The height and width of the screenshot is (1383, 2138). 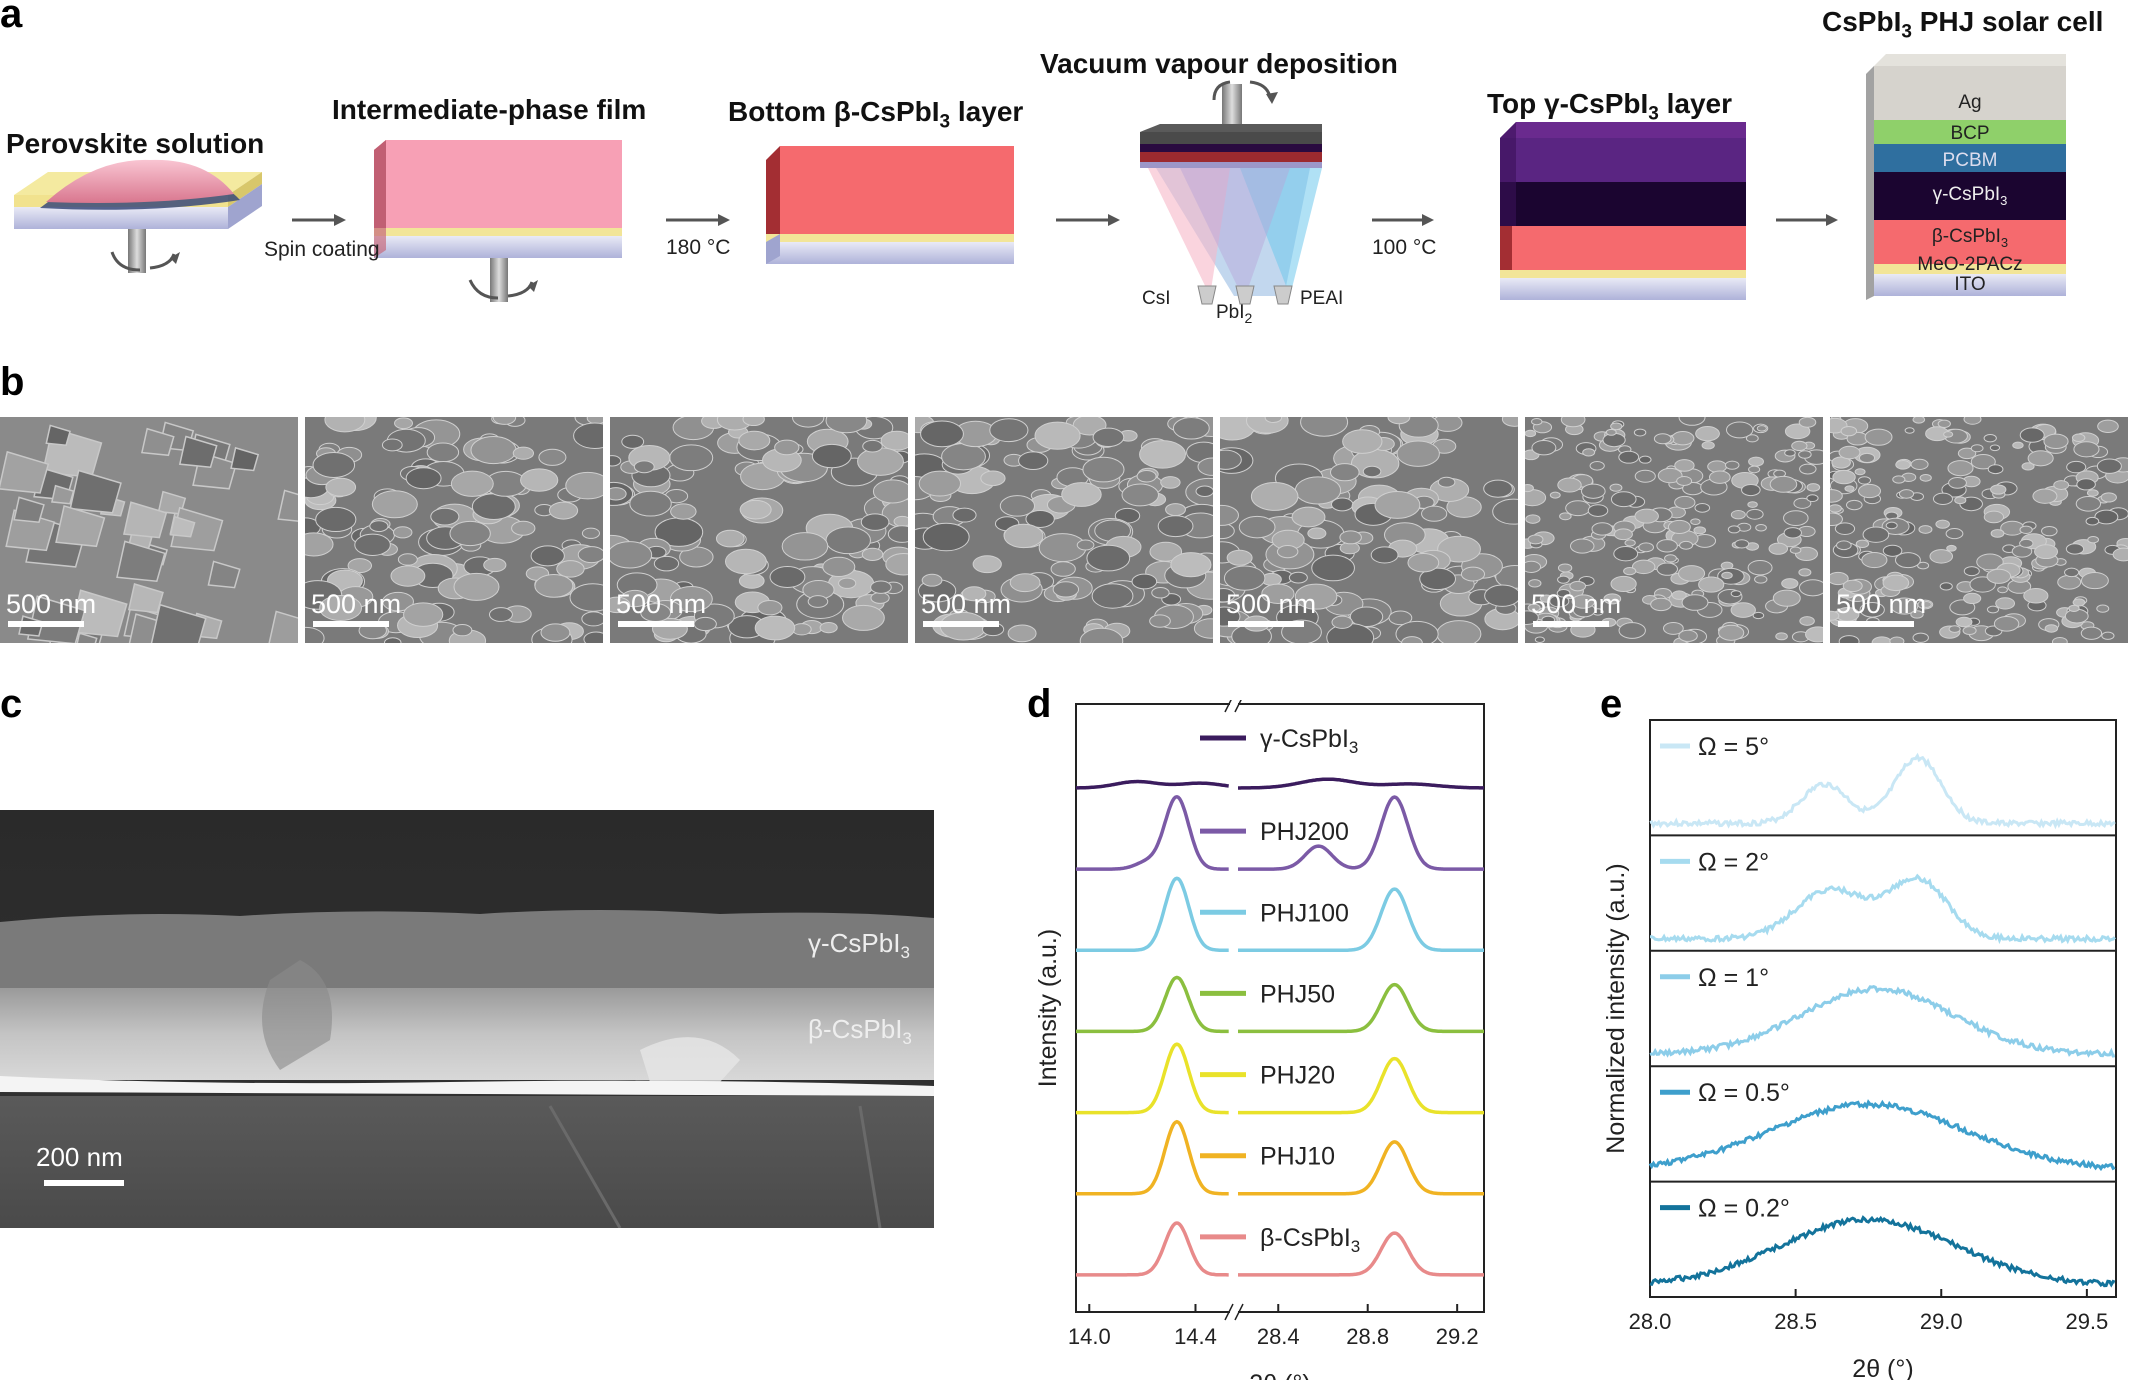 I want to click on sem-image-6: 500 nm, so click(x=1674, y=530).